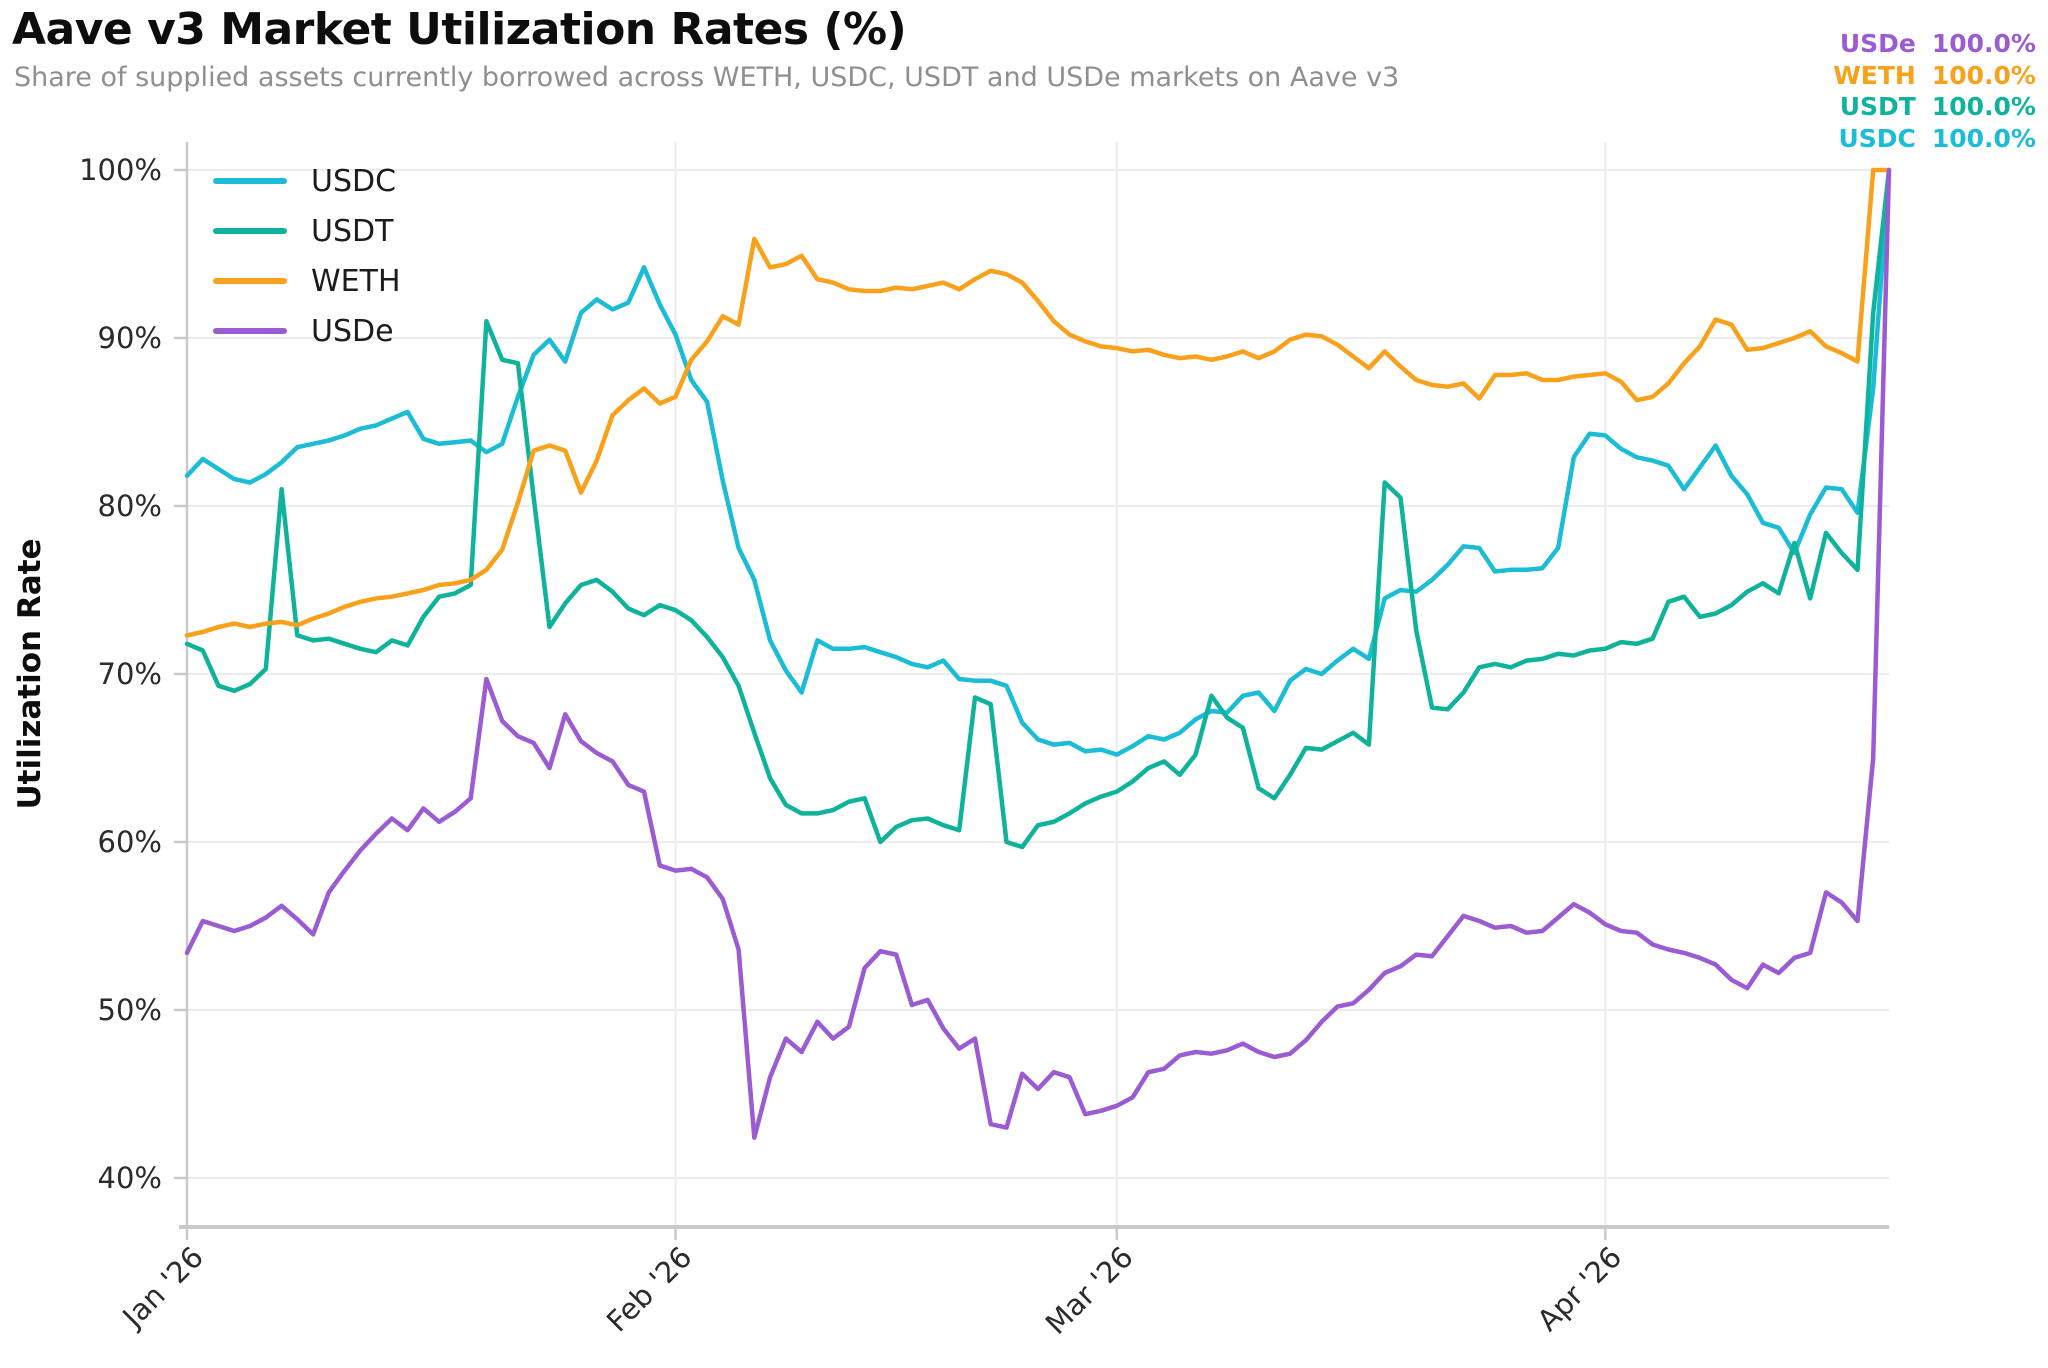  I want to click on legend-swatch-weth, so click(250, 281).